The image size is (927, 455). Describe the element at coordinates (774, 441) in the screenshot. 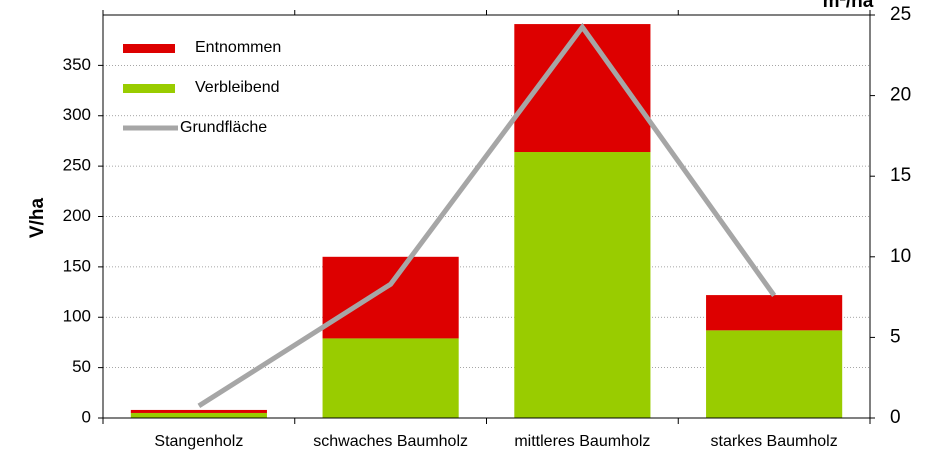

I see `x-tick-label: starkes Baumholz` at that location.